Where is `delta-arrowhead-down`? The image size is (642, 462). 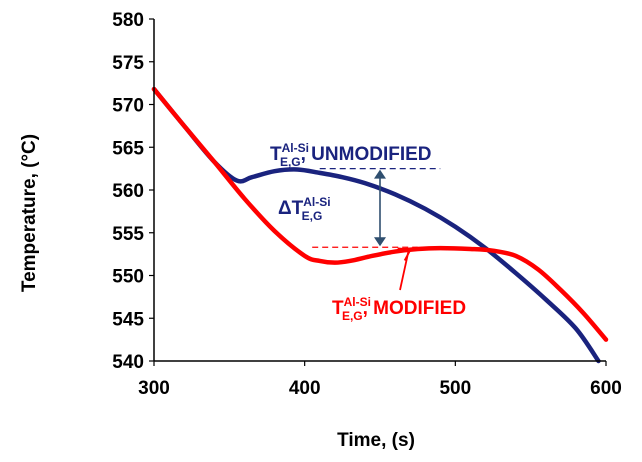
delta-arrowhead-down is located at coordinates (380, 242).